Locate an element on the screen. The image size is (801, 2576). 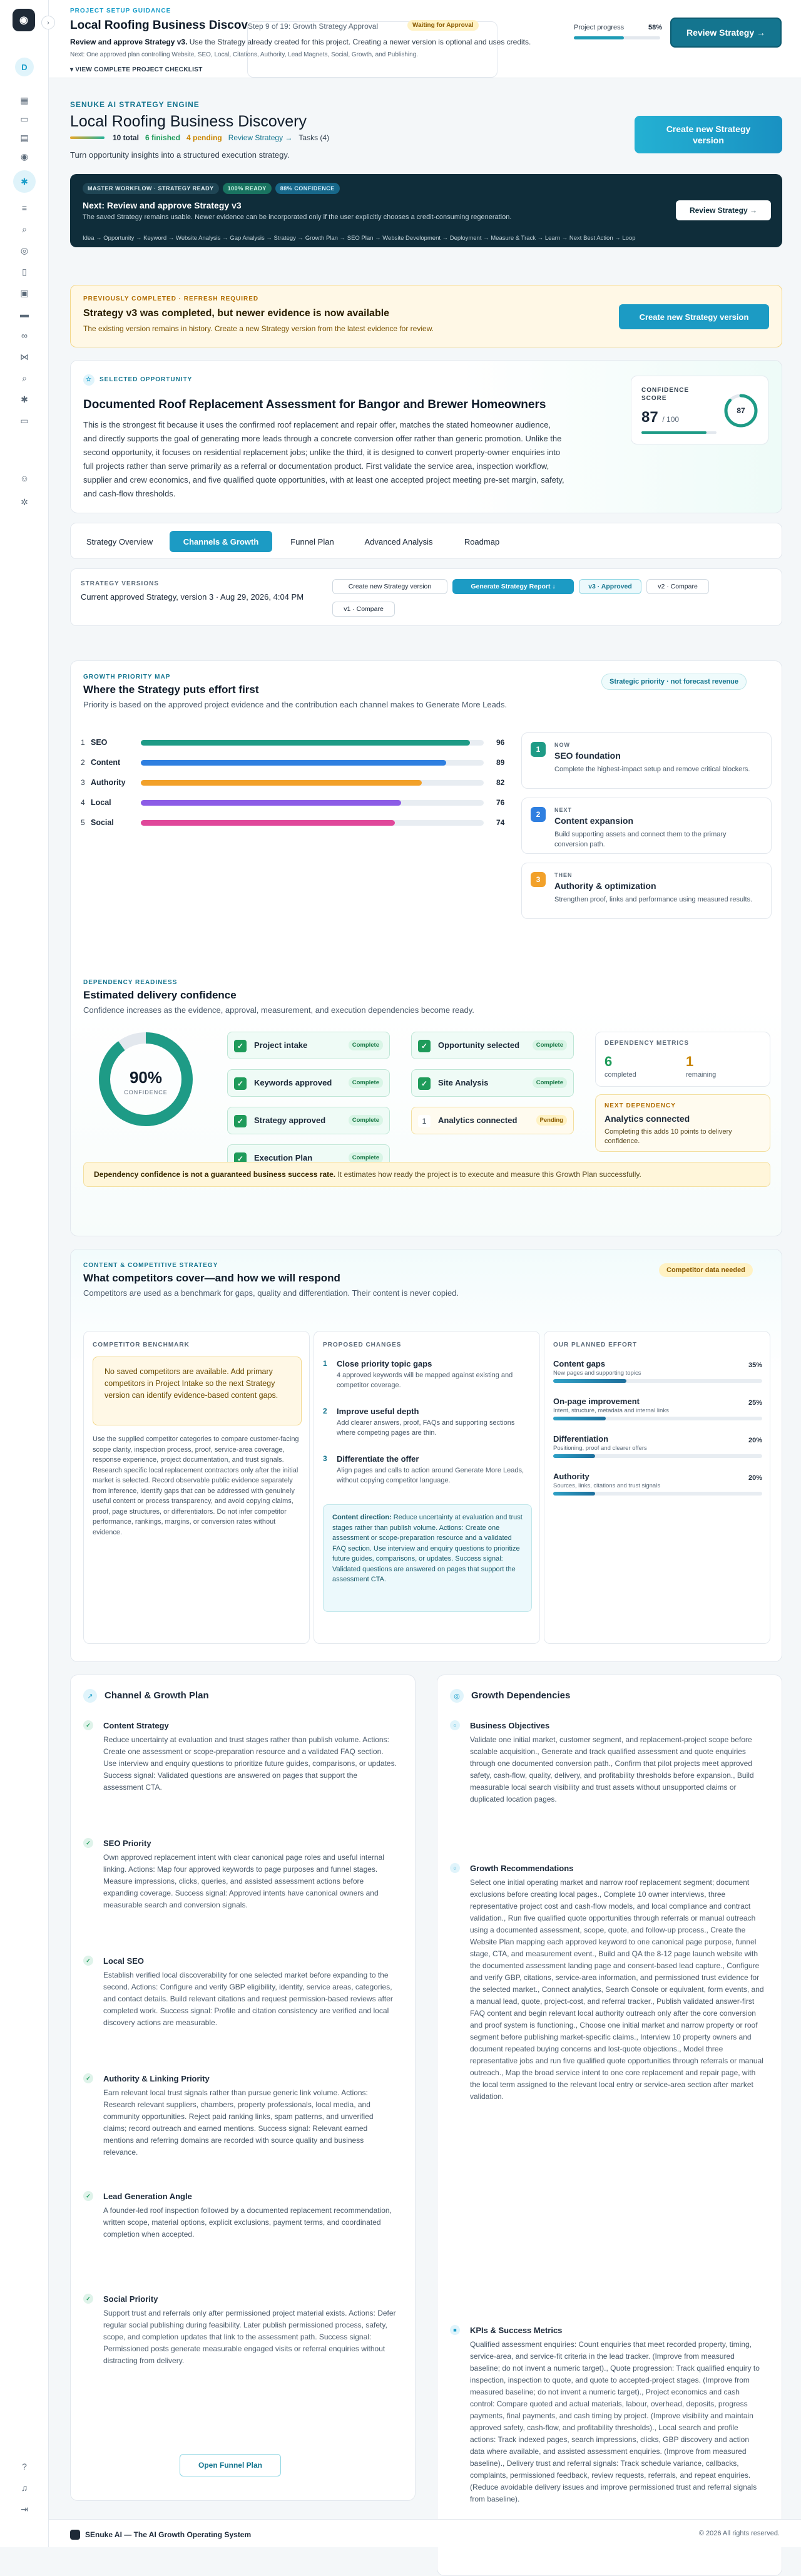
channel-value: 89 is located at coordinates (500, 762).